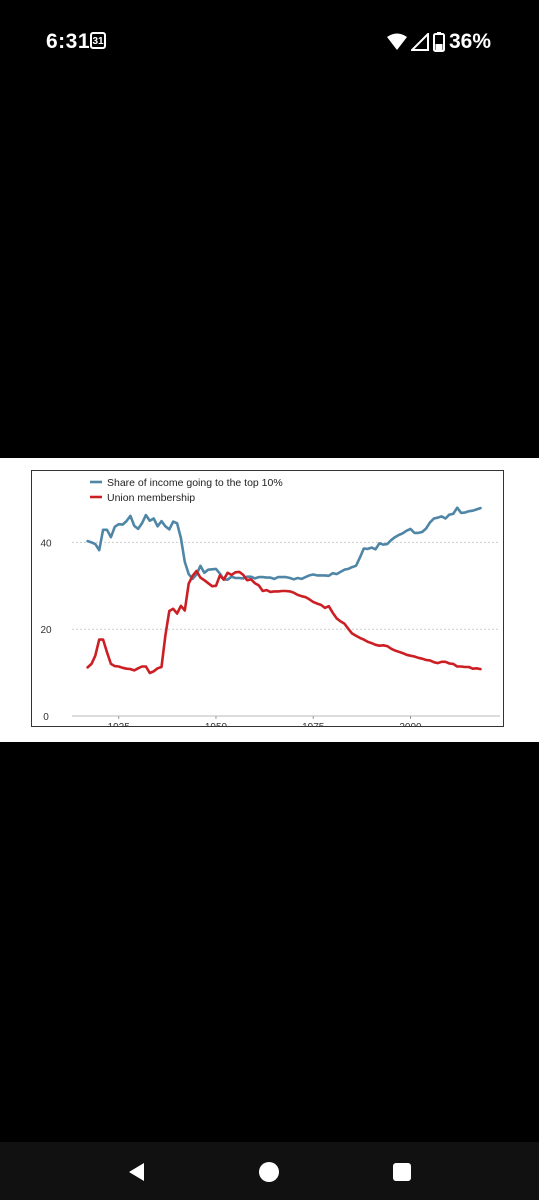  I want to click on y-tick-label: 40, so click(46, 543).